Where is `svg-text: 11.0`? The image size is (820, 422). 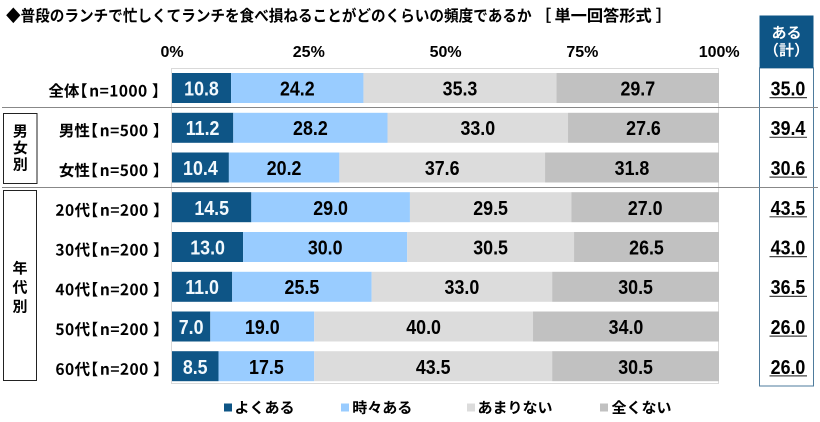
svg-text: 11.0 is located at coordinates (202, 288).